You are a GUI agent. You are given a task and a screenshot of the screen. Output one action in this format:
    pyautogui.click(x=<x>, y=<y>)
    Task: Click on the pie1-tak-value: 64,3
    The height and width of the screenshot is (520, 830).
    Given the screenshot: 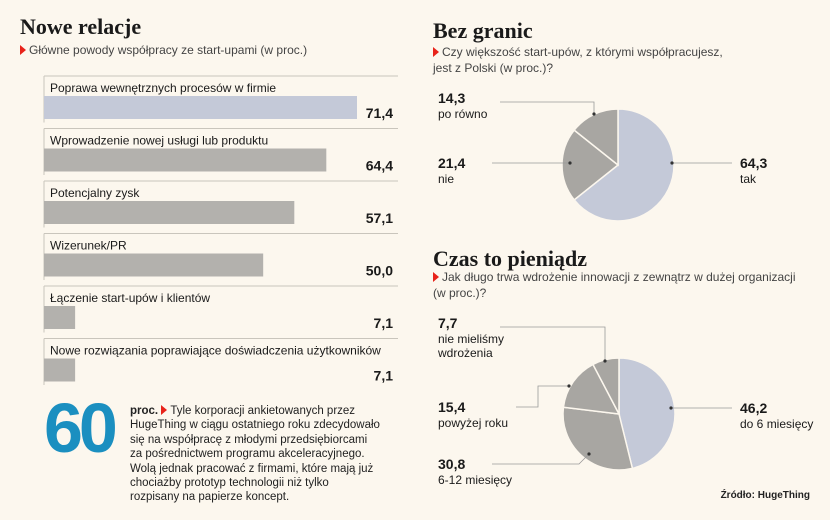 What is the action you would take?
    pyautogui.click(x=753, y=163)
    